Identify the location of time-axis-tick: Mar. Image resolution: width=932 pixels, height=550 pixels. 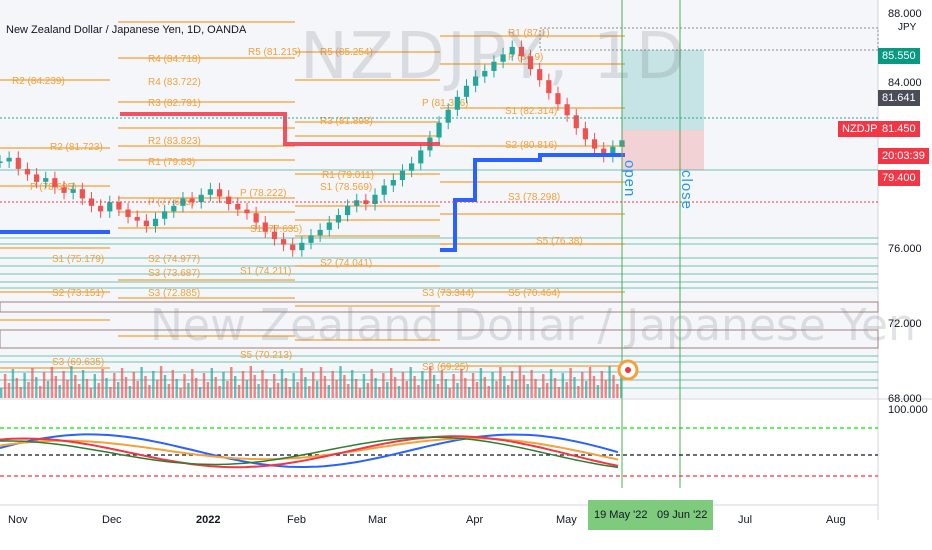
(377, 520).